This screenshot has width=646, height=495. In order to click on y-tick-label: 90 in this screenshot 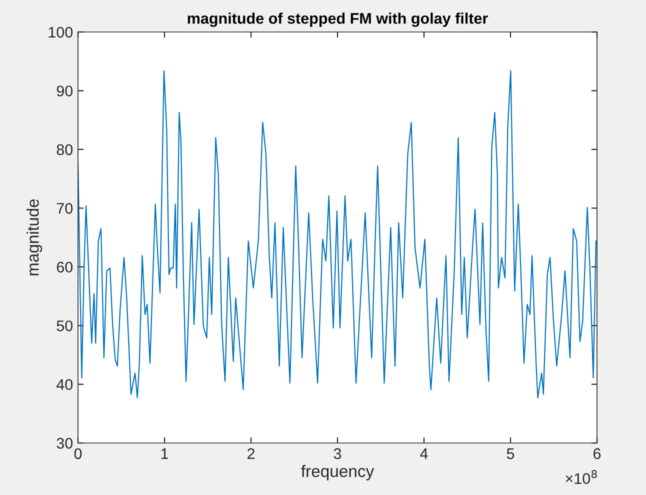, I will do `click(64, 91)`.